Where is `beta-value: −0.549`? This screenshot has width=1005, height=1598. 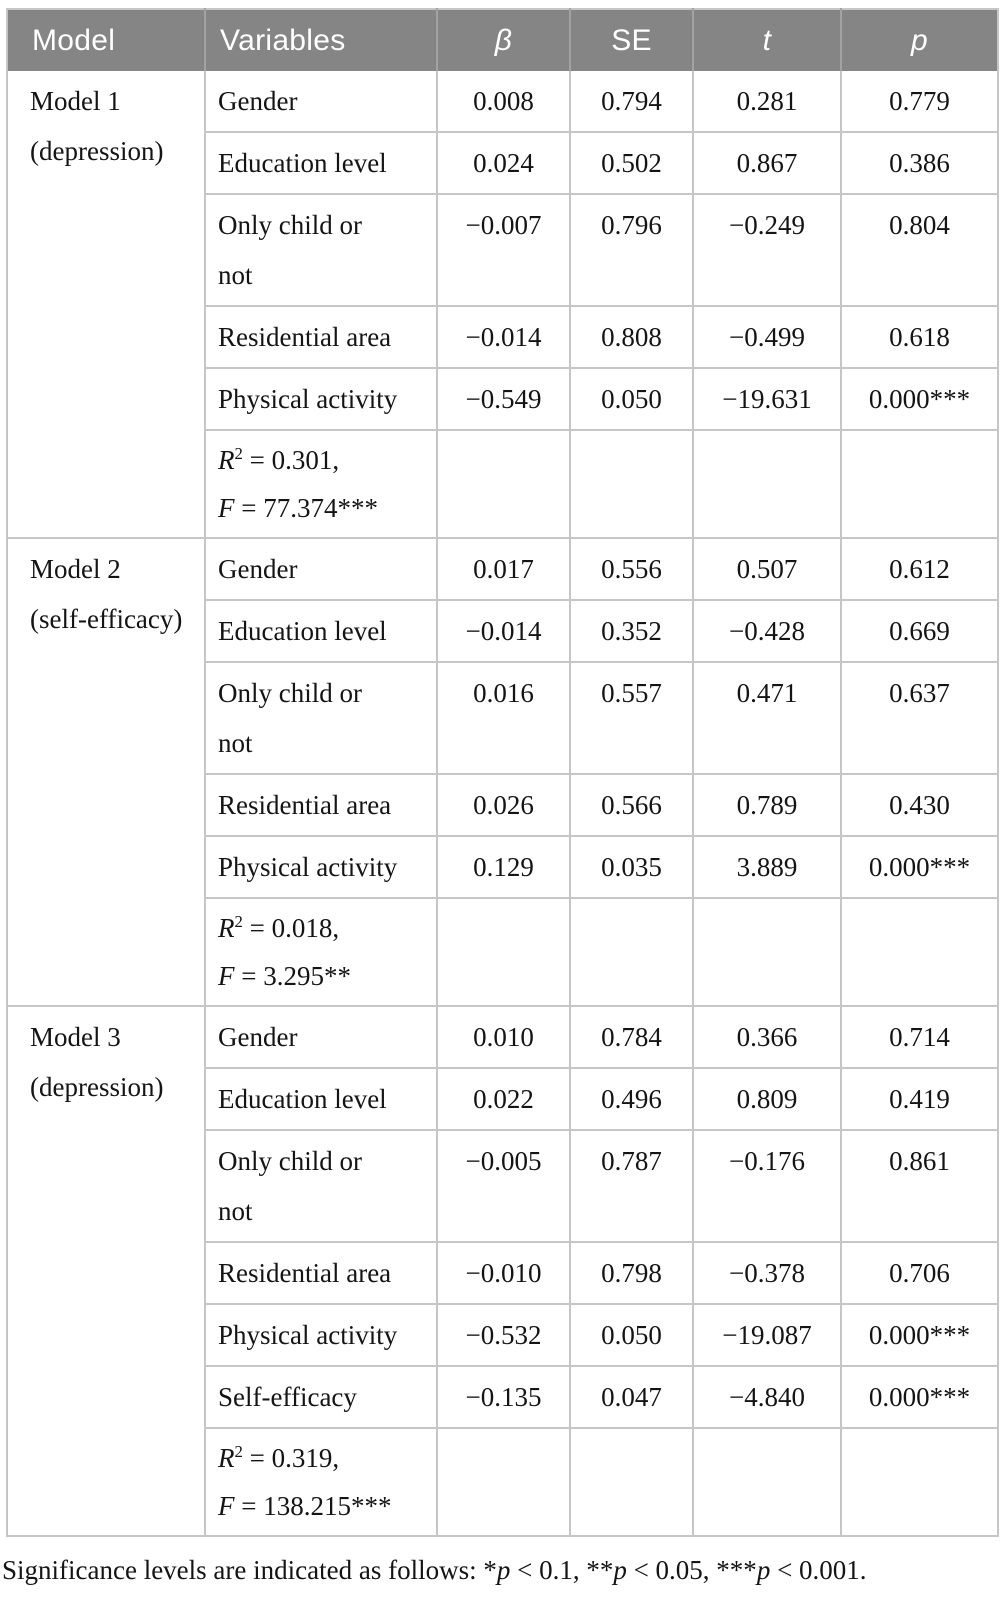
beta-value: −0.549 is located at coordinates (503, 399).